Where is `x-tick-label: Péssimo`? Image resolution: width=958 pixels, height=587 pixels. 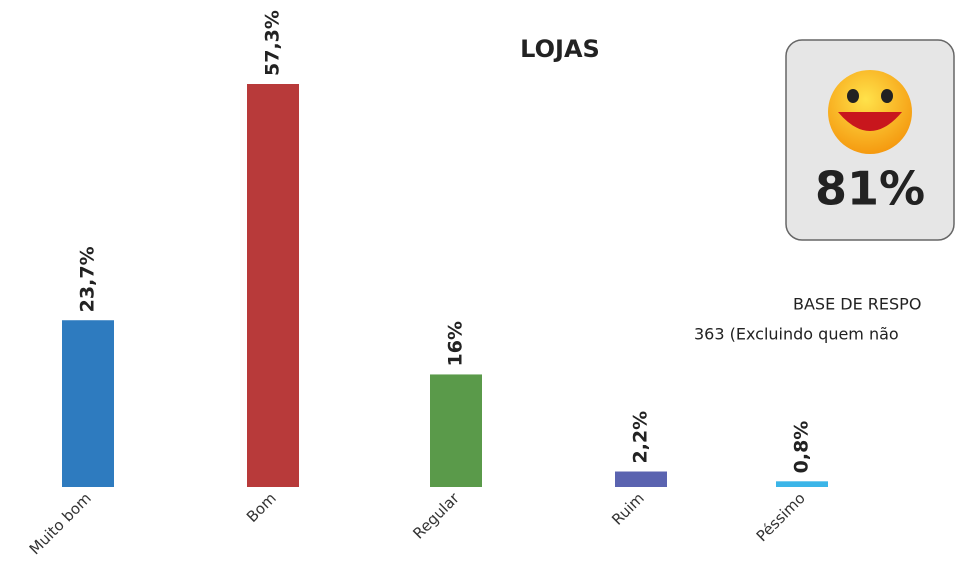 x-tick-label: Péssimo is located at coordinates (781, 517).